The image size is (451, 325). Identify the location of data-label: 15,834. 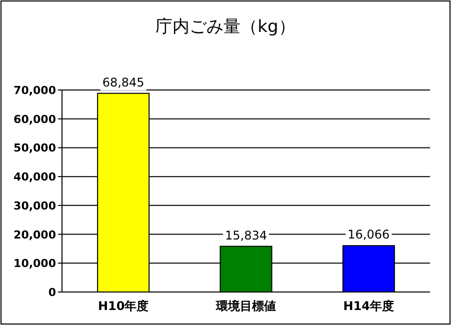
(246, 235).